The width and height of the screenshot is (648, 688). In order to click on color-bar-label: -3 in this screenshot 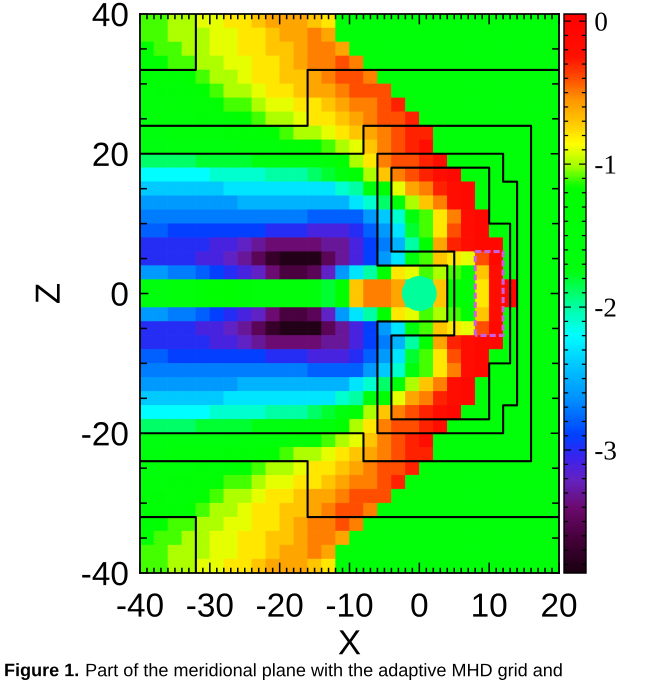, I will do `click(605, 451)`.